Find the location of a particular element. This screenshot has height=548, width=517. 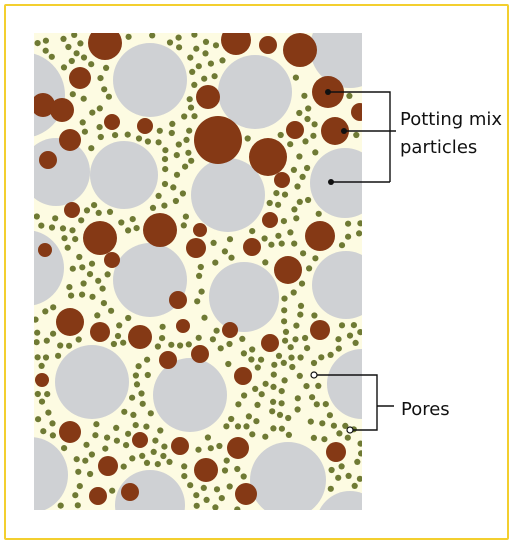

callouts is located at coordinates (353, 261).